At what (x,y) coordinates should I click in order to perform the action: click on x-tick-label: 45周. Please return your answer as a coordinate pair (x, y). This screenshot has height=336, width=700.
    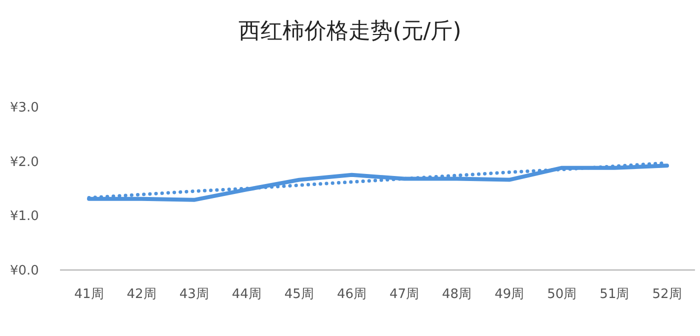
    Looking at the image, I should click on (299, 294).